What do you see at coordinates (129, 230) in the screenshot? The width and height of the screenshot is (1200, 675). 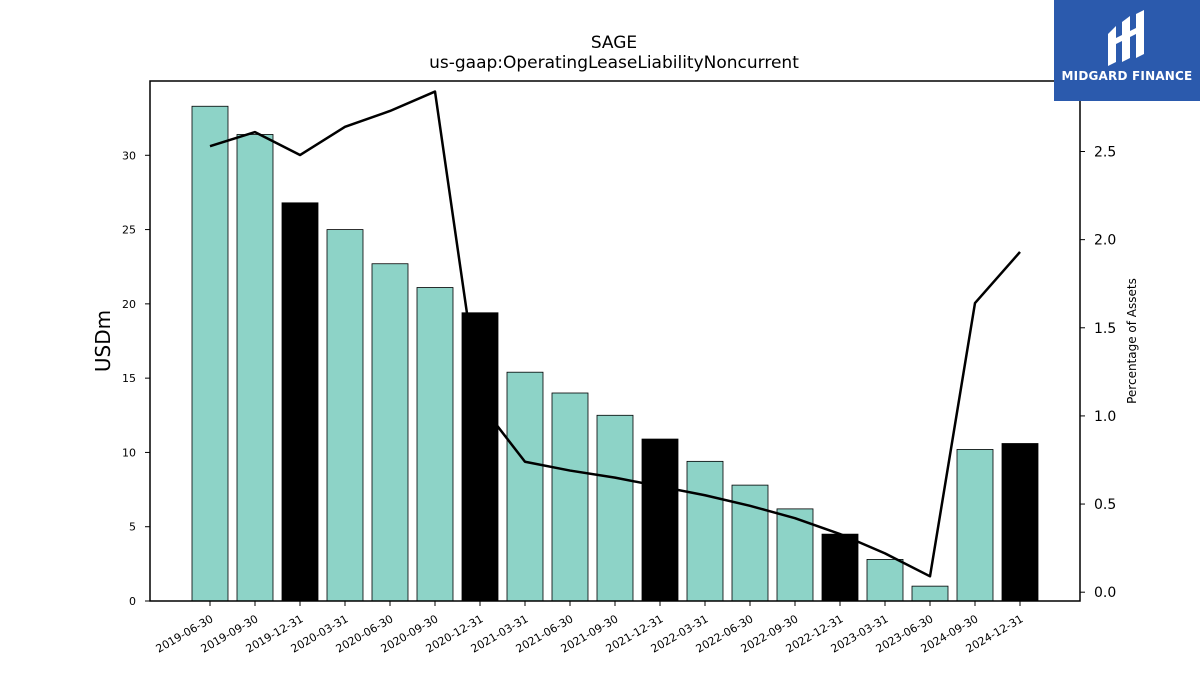 I see `y-tick-label: 25` at bounding box center [129, 230].